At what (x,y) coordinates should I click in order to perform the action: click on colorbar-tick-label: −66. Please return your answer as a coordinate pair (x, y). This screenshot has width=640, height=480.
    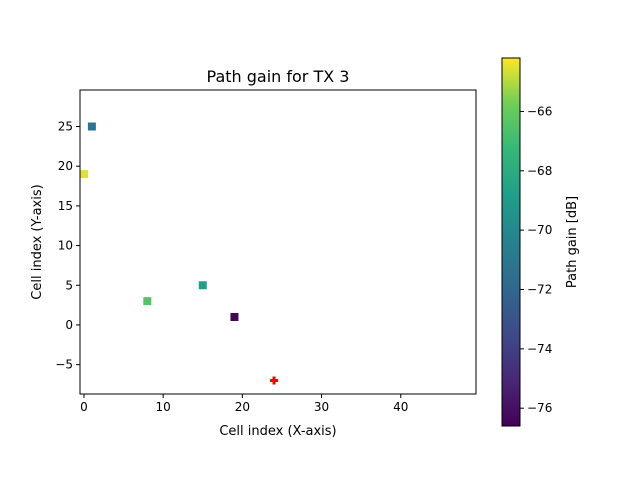
    Looking at the image, I should click on (539, 111).